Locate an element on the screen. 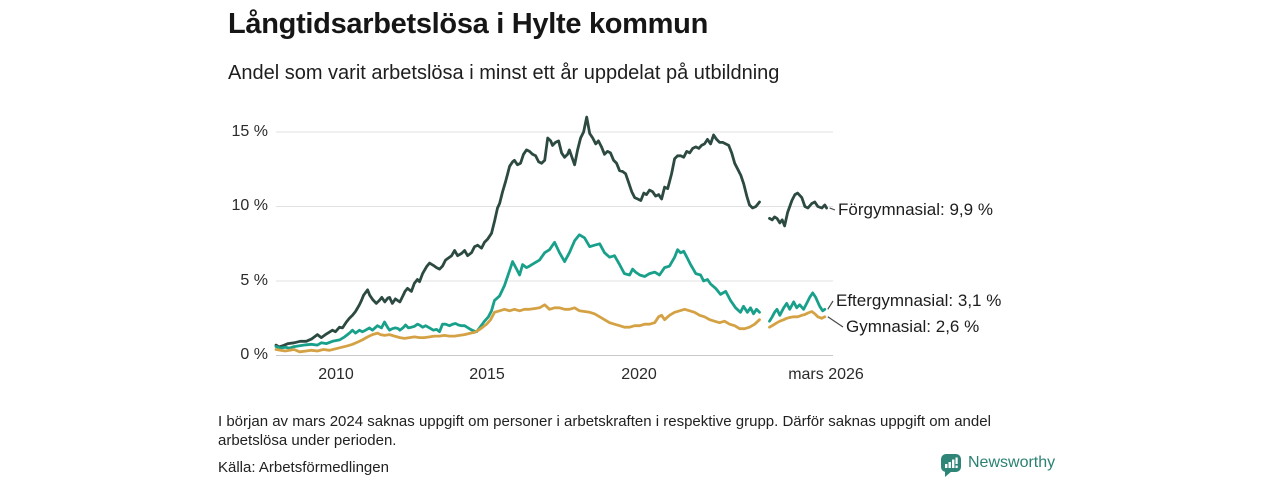  y-axis-tick-0: 0 % is located at coordinates (254, 354).